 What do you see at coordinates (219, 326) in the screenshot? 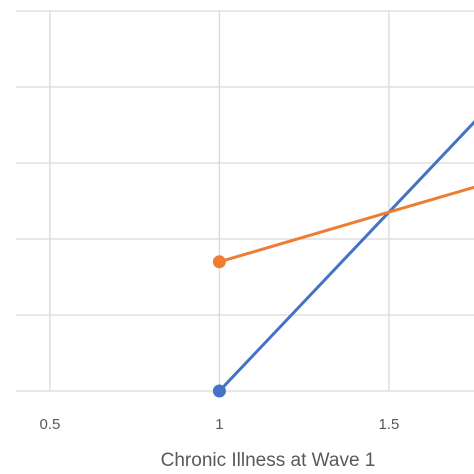
I see `series-markers` at bounding box center [219, 326].